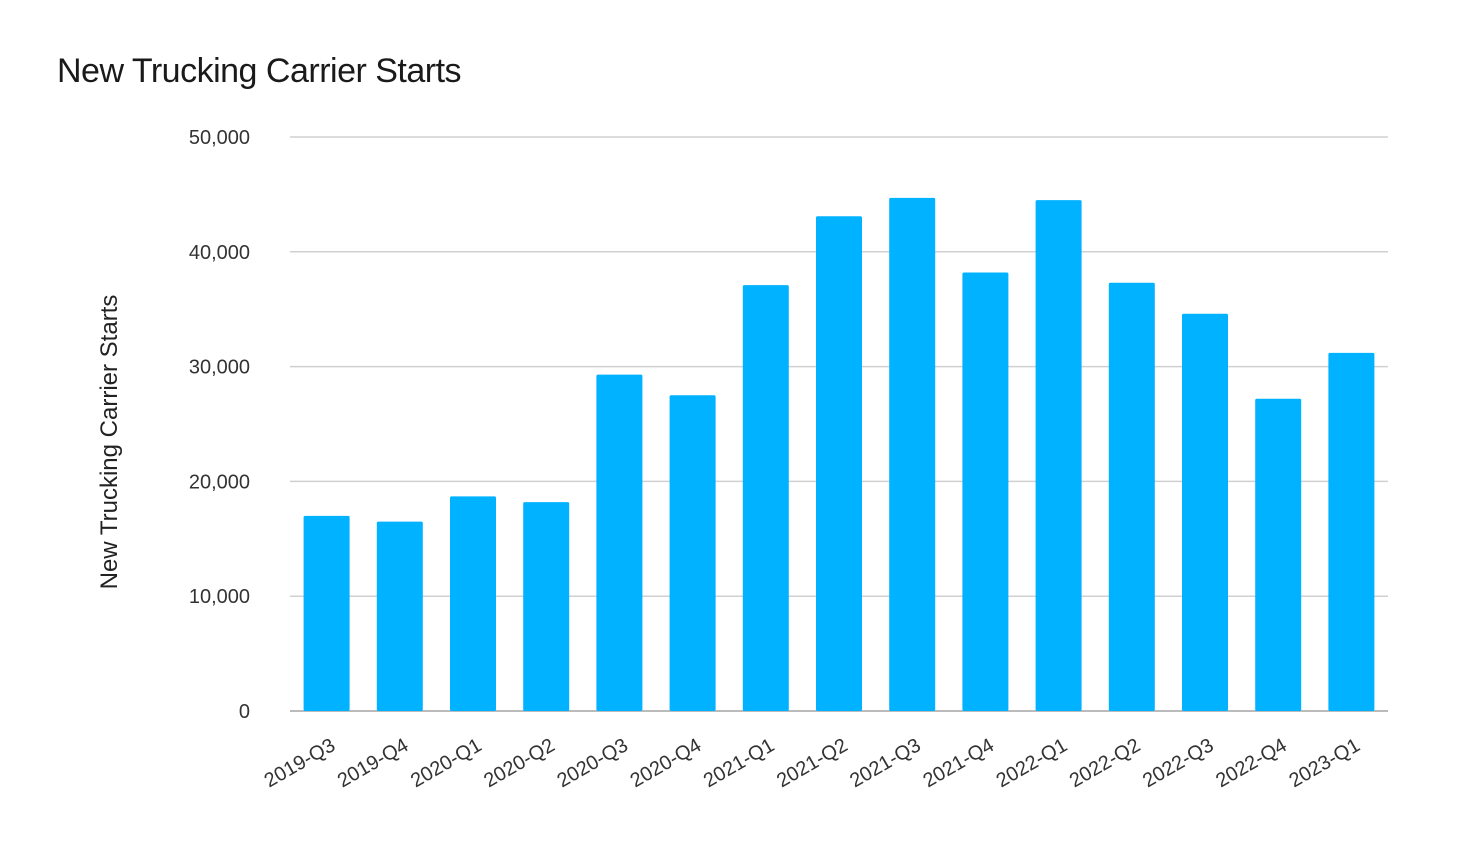 This screenshot has height=865, width=1483. Describe the element at coordinates (109, 442) in the screenshot. I see `y-axis-label: New Trucking Carrier Starts` at that location.